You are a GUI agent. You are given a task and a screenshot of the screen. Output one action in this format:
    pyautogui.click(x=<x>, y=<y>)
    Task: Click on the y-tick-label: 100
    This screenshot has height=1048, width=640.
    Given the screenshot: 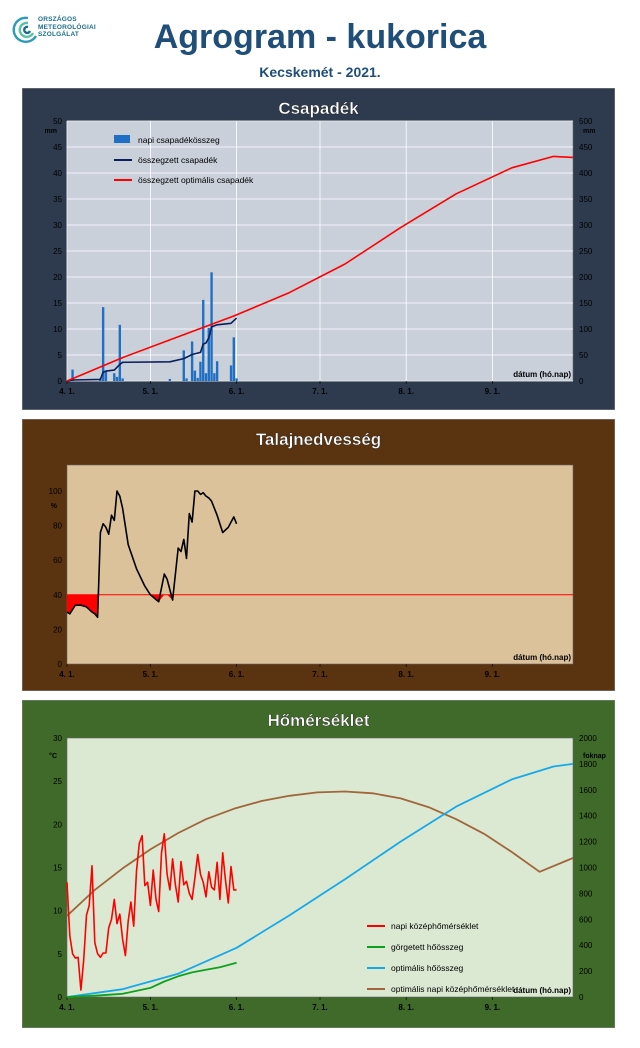 What is the action you would take?
    pyautogui.click(x=56, y=491)
    